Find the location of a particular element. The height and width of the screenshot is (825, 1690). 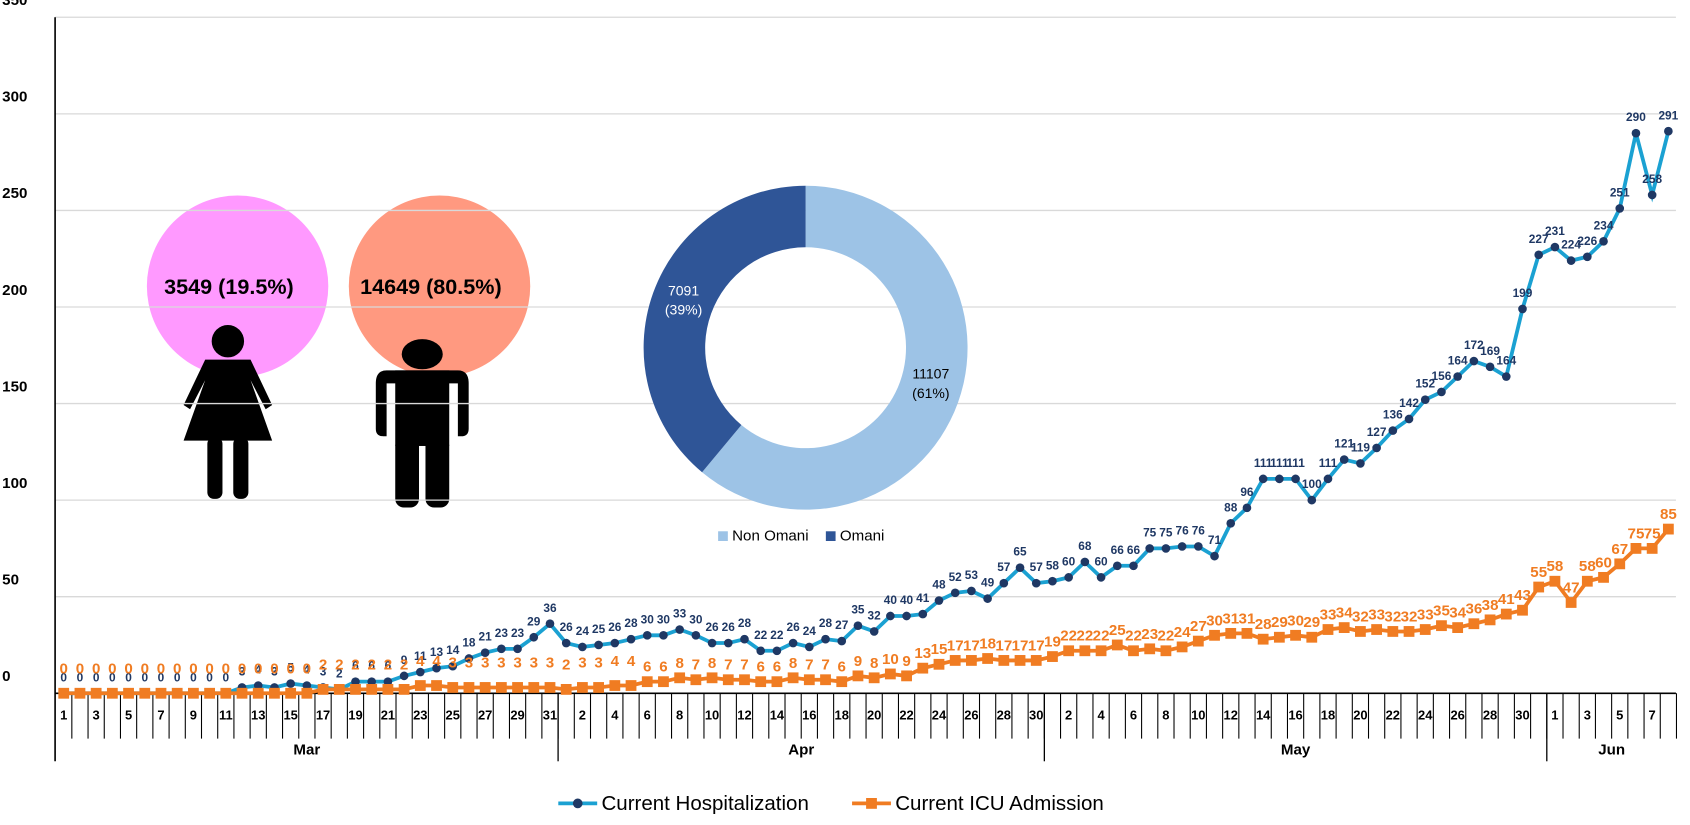

data-label: 142 is located at coordinates (1409, 403).